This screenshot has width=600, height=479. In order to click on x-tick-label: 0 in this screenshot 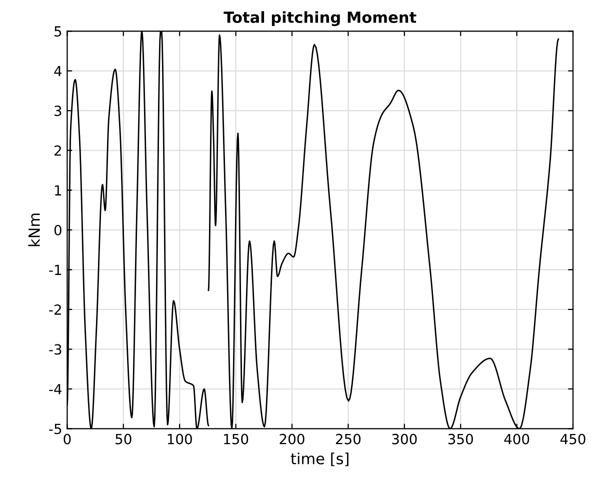, I will do `click(67, 439)`.